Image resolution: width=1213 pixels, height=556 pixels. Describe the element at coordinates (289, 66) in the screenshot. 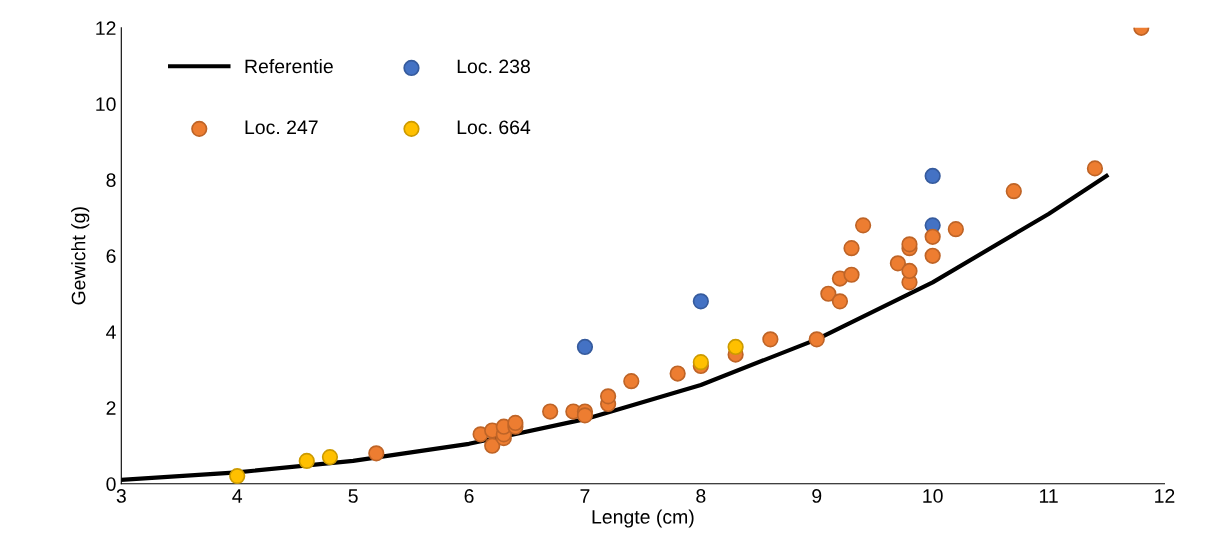

I see `legend-label: Referentie` at that location.